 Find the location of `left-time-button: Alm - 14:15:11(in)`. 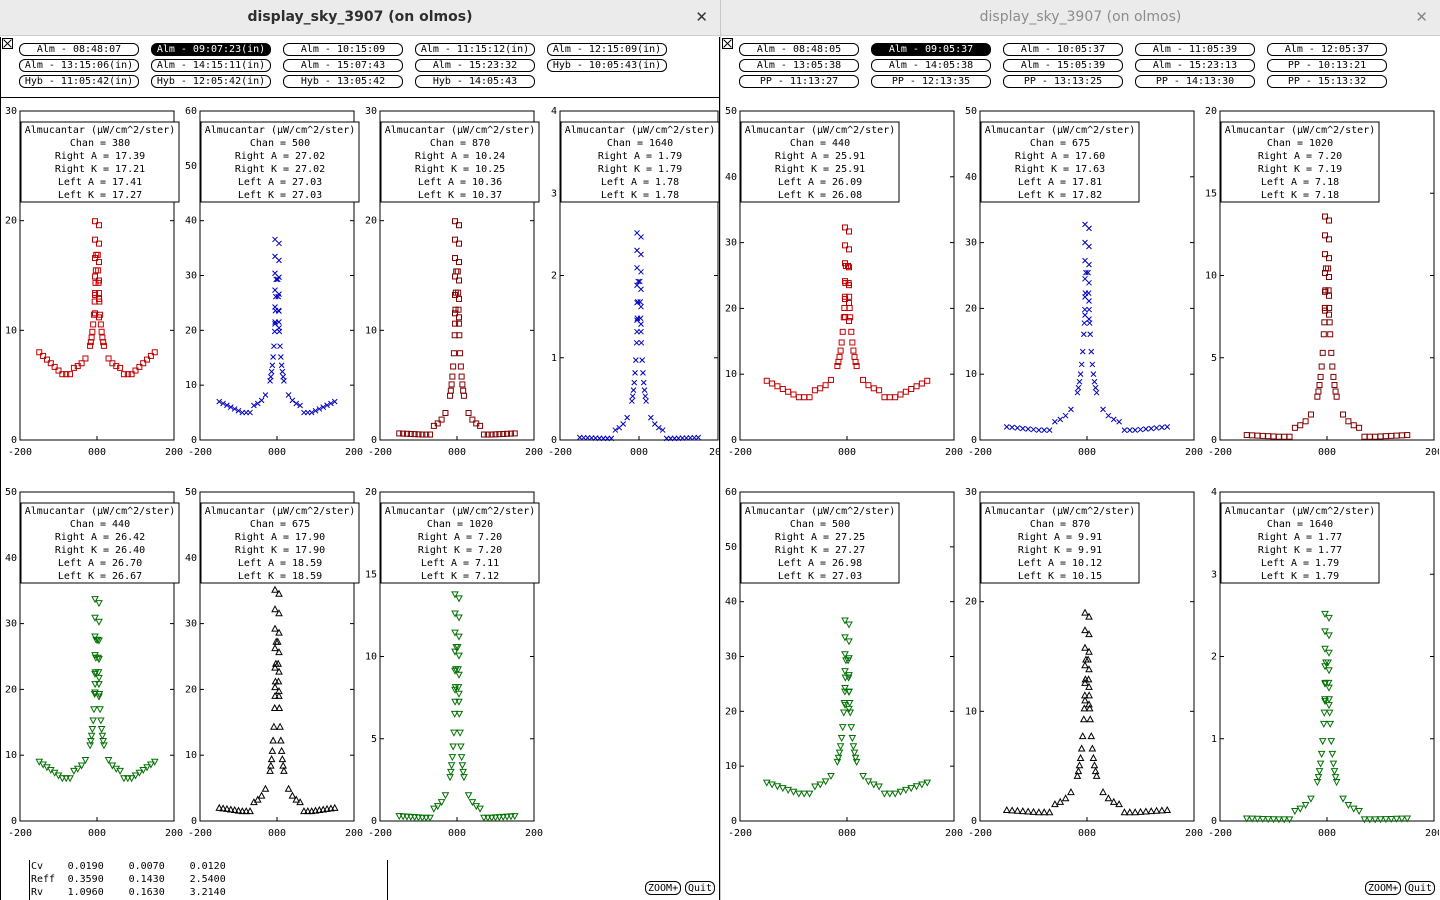

left-time-button: Alm - 14:15:11(in) is located at coordinates (211, 65).